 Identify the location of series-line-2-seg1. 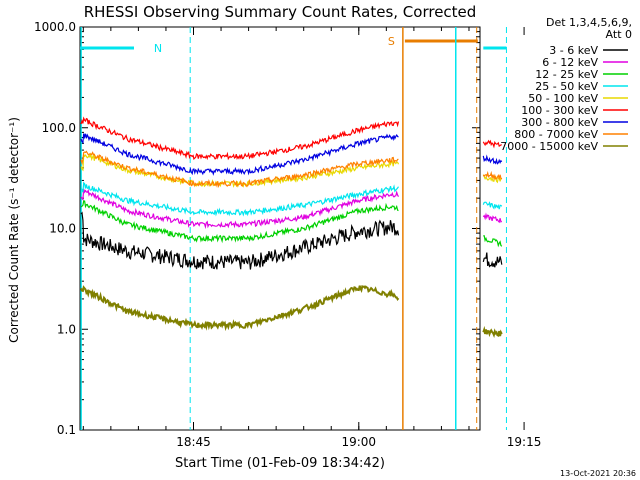
(240, 209).